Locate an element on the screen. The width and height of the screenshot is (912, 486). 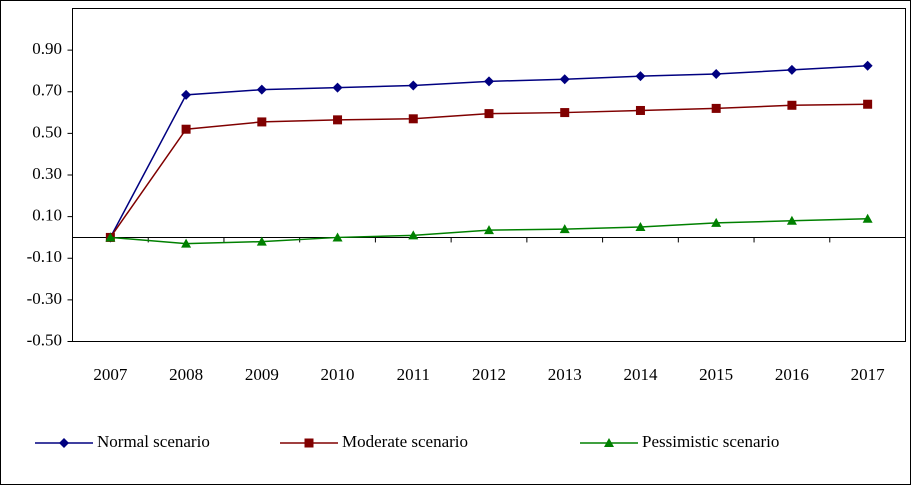
y-tick-label: 0.70 is located at coordinates (47, 90).